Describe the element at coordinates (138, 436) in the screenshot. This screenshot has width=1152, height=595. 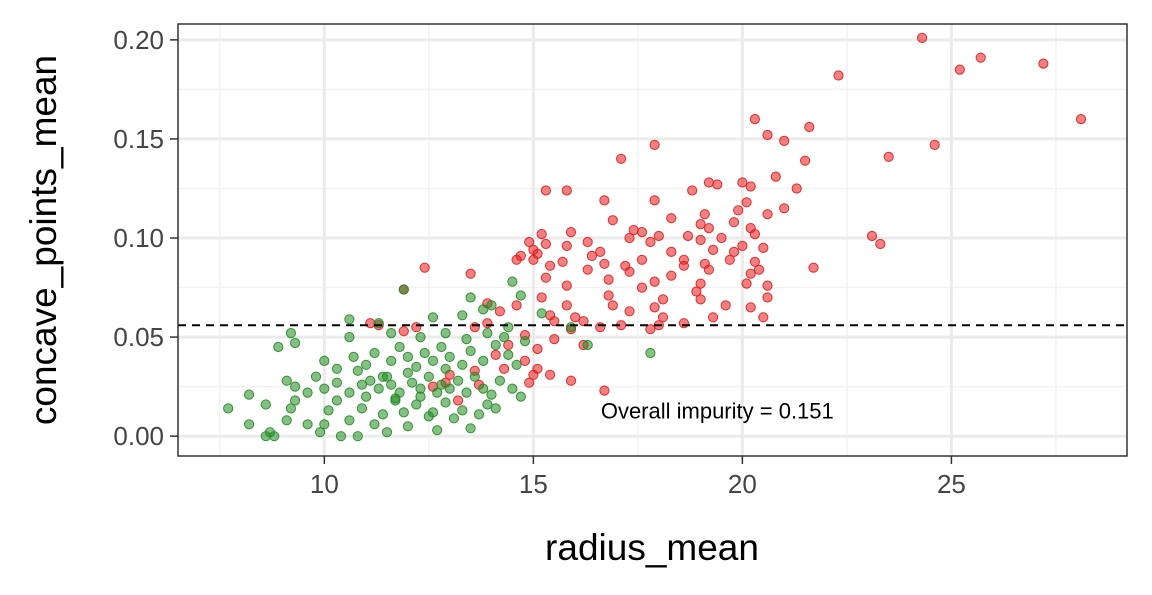
I see `y-tick-label: 0.00` at that location.